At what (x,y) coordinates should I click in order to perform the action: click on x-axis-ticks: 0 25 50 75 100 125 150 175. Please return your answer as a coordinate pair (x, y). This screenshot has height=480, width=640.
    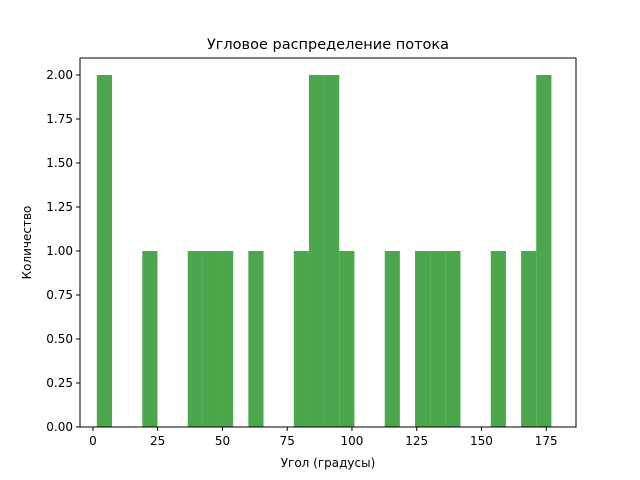
    Looking at the image, I should click on (323, 437).